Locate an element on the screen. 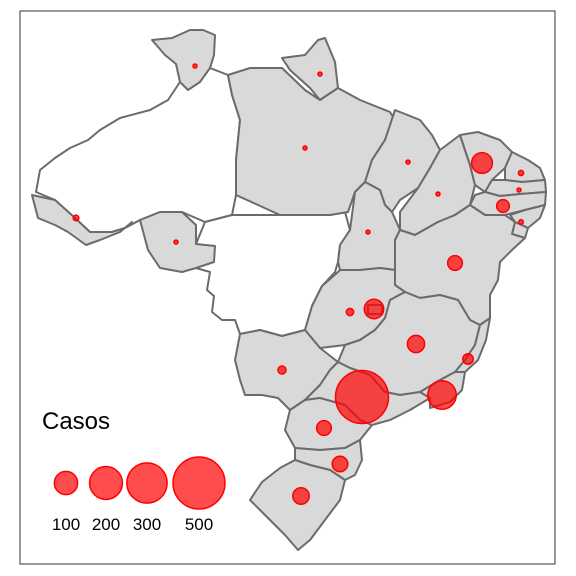 This screenshot has height=576, width=576. case-marker-rr is located at coordinates (195, 66).